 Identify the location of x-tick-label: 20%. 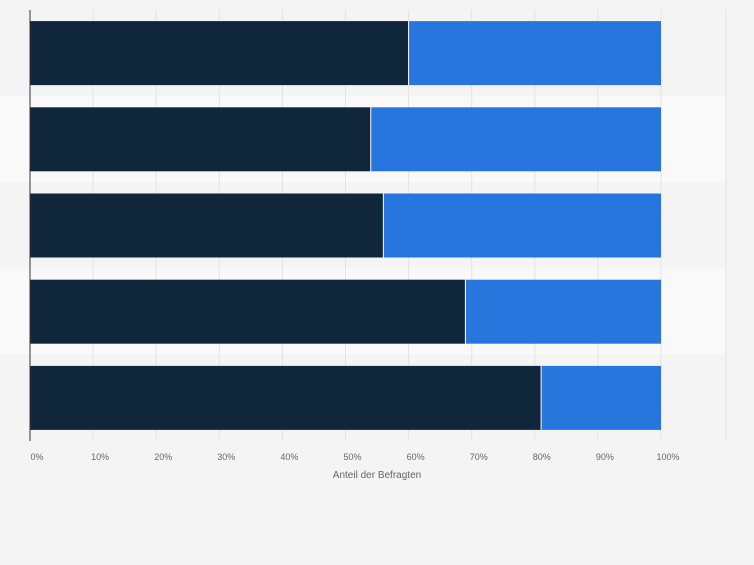
(163, 457).